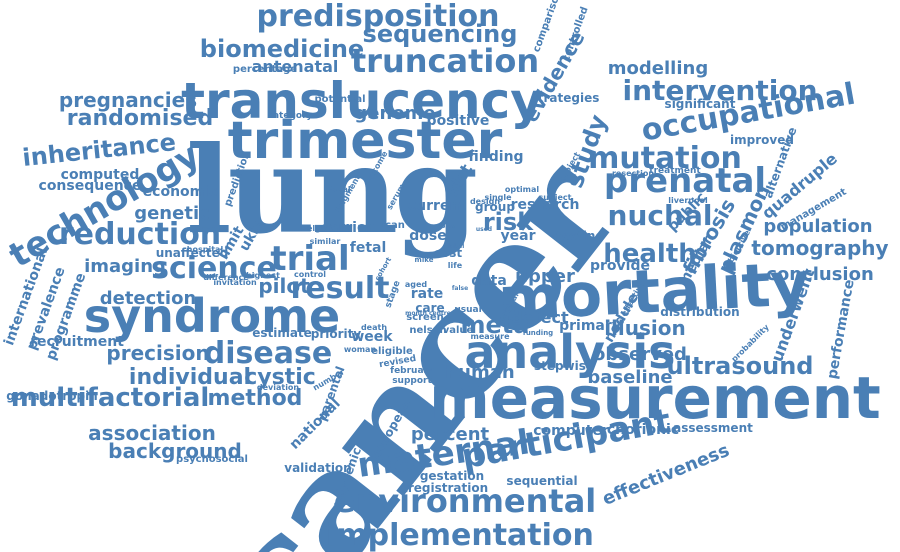  Describe the element at coordinates (282, 49) in the screenshot. I see `word-biomedicine: biomedicine` at that location.